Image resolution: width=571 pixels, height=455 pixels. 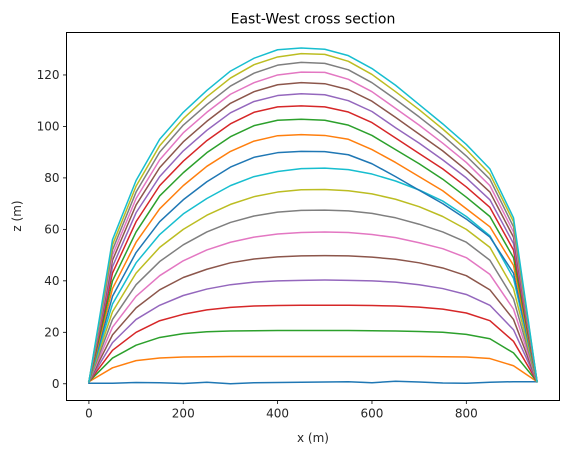 I want to click on y-tick-label: 120, so click(x=48, y=75).